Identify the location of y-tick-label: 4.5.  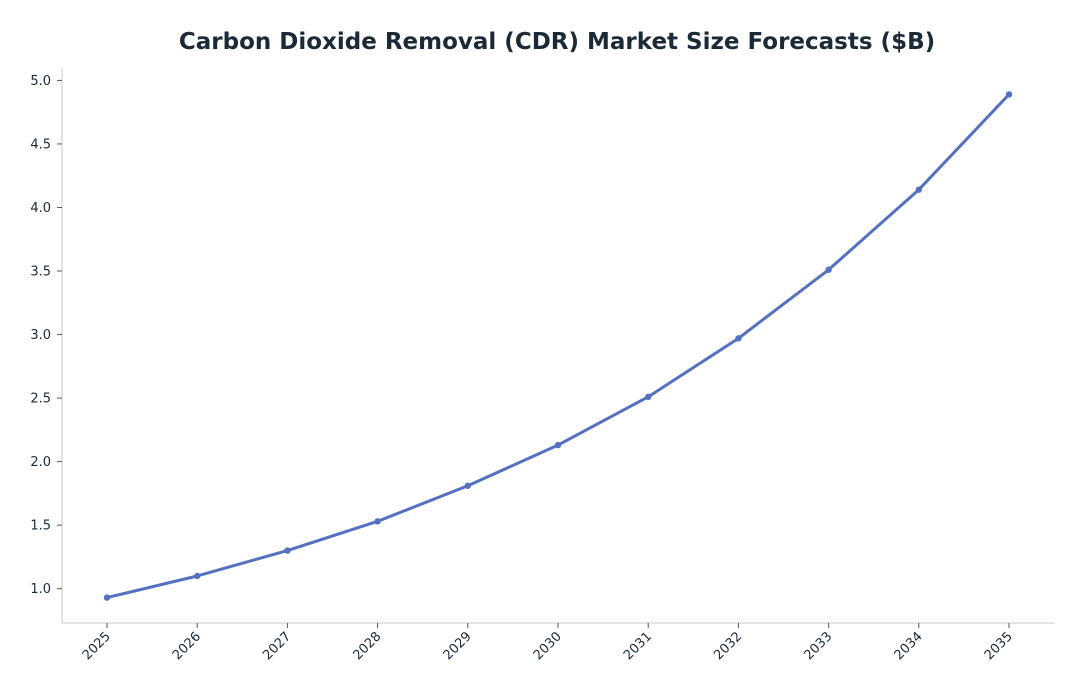
(40, 144).